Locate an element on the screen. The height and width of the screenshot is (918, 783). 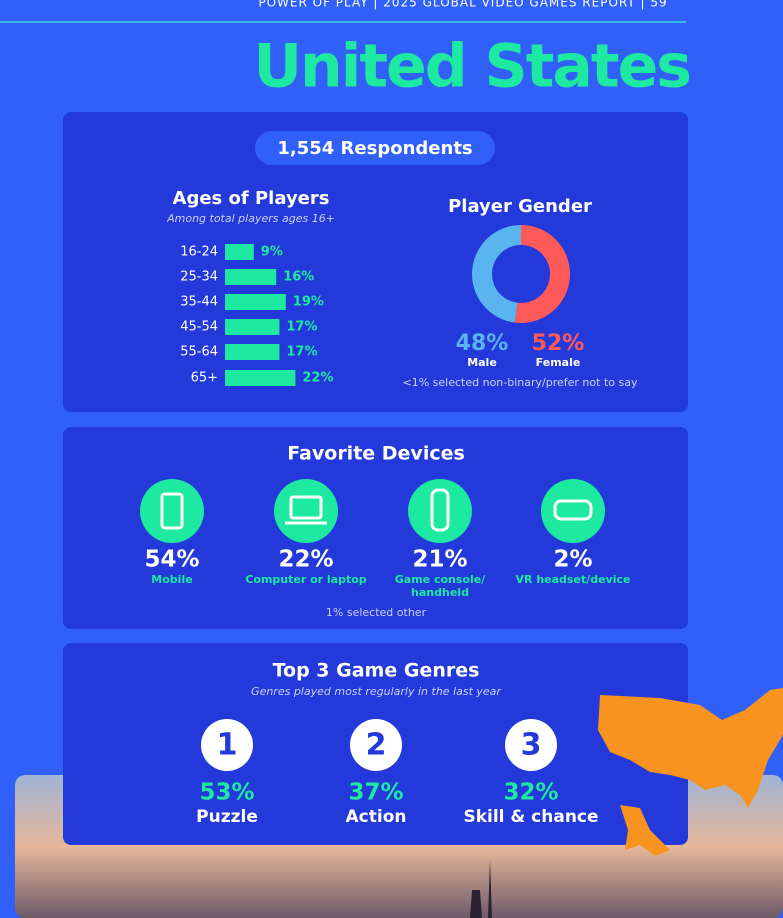
age-label: 35-44 is located at coordinates (199, 302).